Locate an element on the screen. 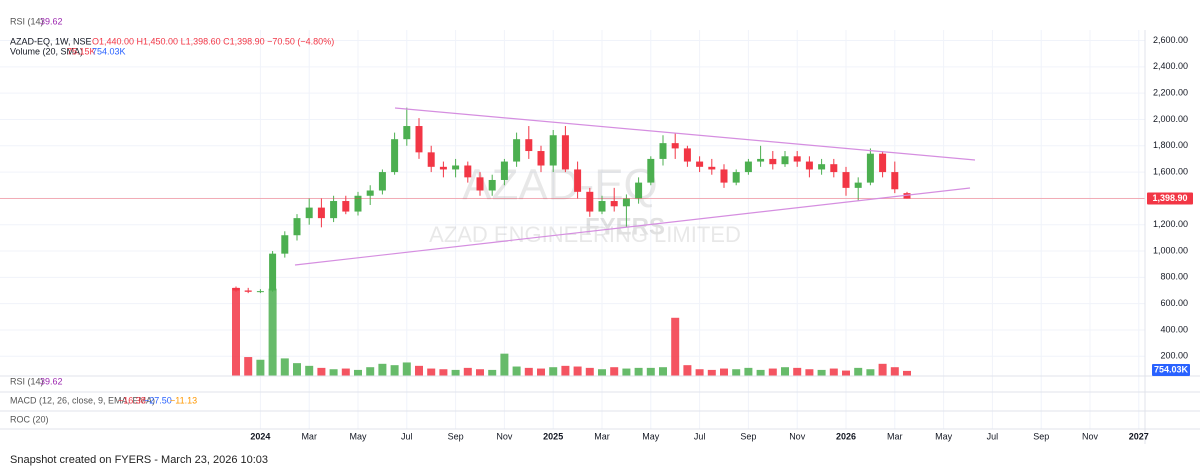 This screenshot has height=472, width=1200. rsi-value: 39.62 is located at coordinates (51, 21).